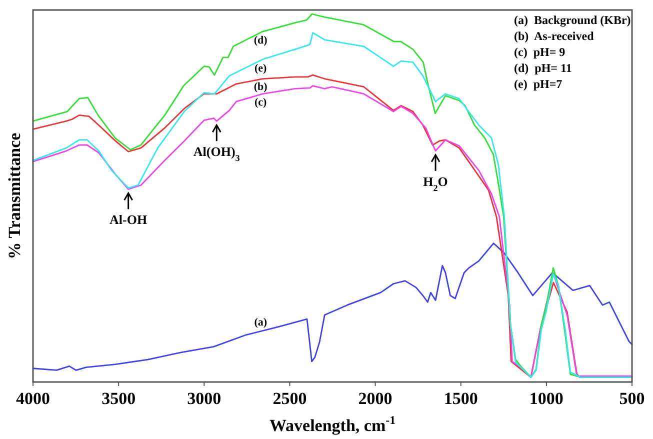  I want to click on x-tick-label: 3500, so click(119, 398).